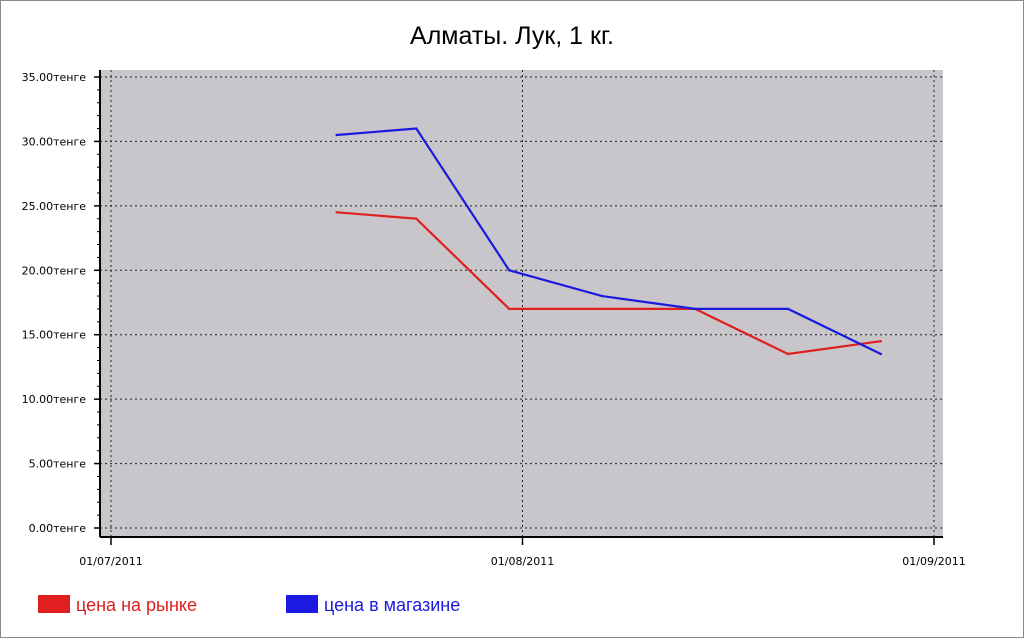 The height and width of the screenshot is (638, 1024). I want to click on x-tick-label: 01/07/2011, so click(110, 561).